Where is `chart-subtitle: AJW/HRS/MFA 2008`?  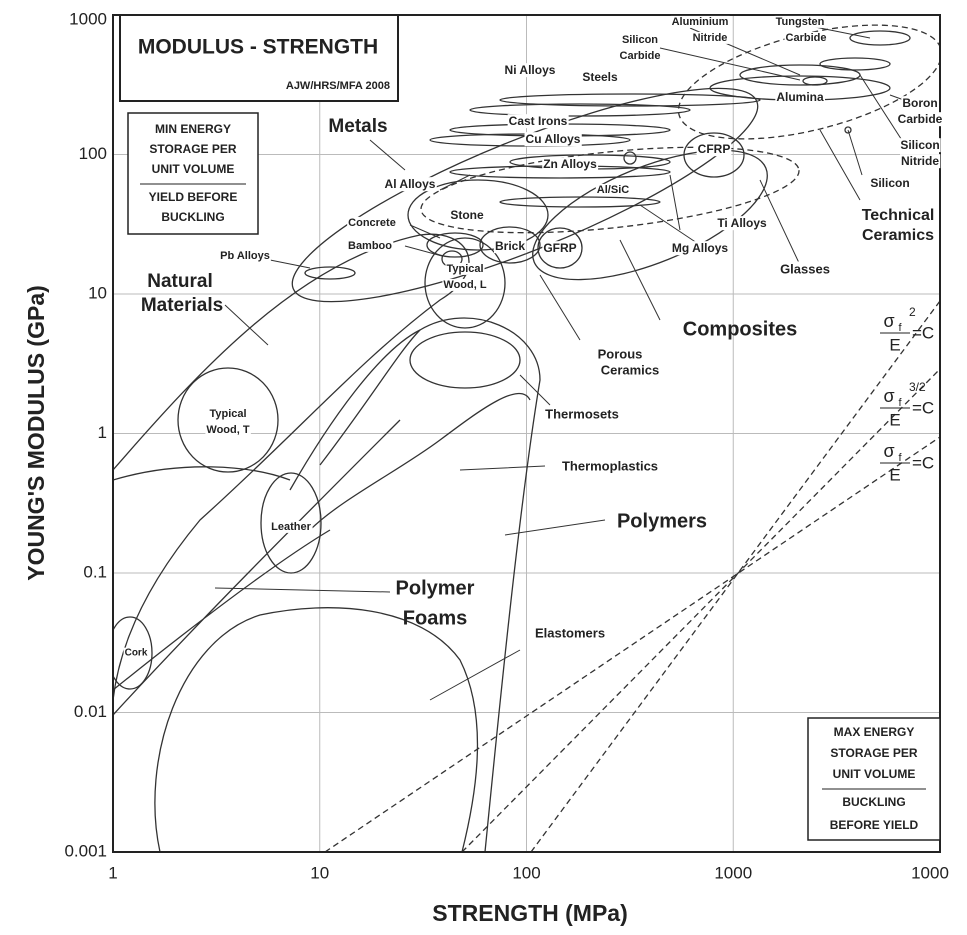
chart-subtitle: AJW/HRS/MFA 2008 is located at coordinates (338, 86).